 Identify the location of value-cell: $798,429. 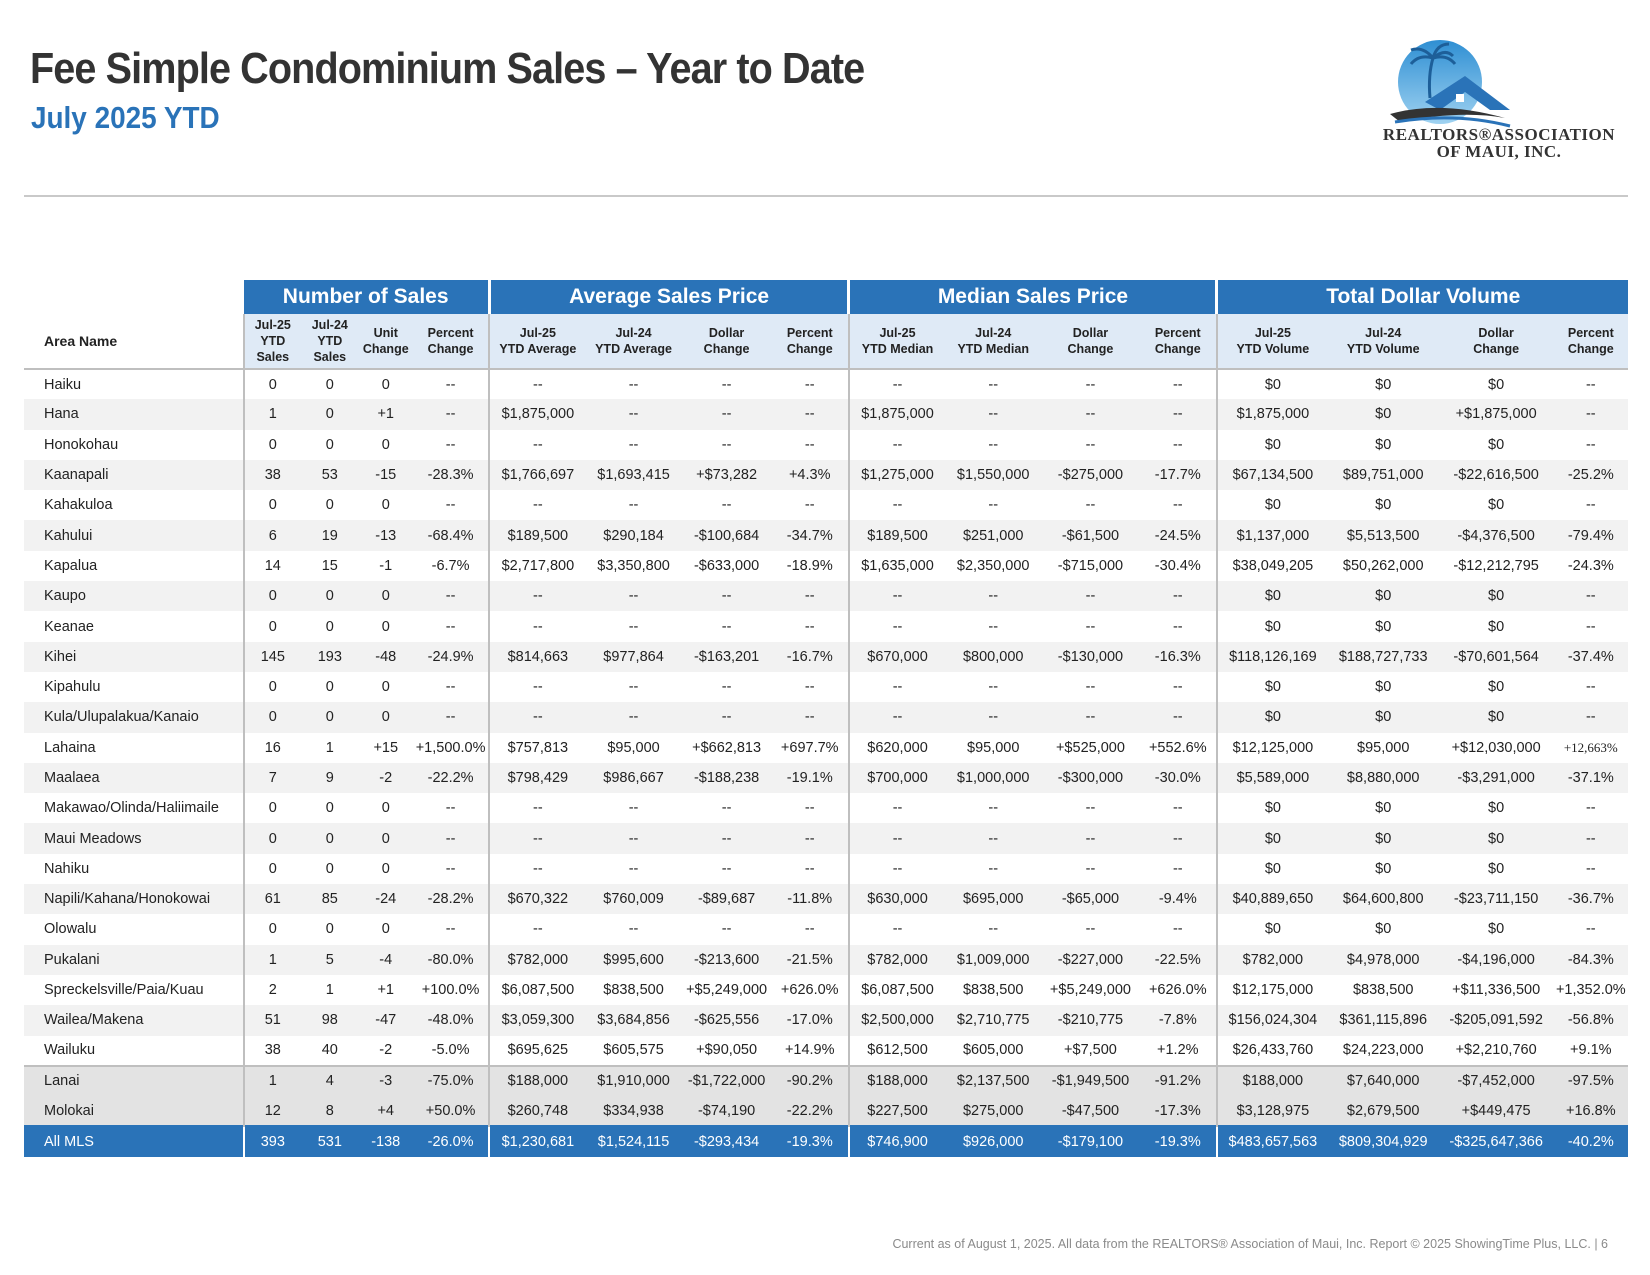
(537, 778).